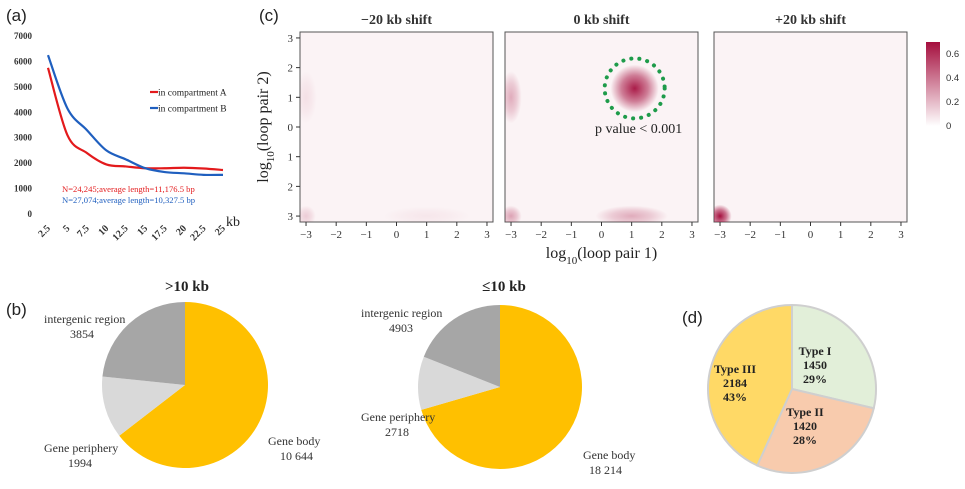 The image size is (965, 489). Describe the element at coordinates (815, 365) in the screenshot. I see `slice-count: 1450` at that location.